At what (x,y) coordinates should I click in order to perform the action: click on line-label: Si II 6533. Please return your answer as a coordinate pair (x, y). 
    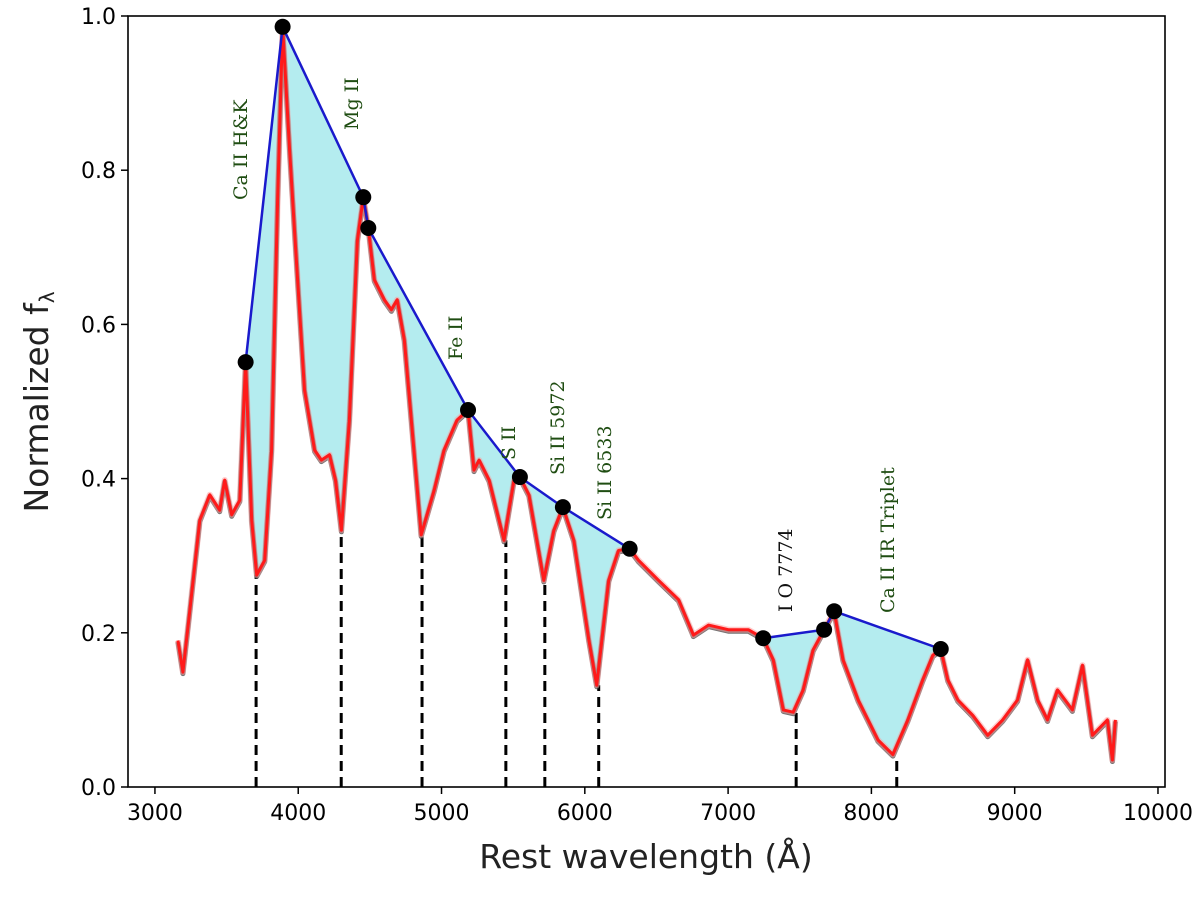
    Looking at the image, I should click on (605, 472).